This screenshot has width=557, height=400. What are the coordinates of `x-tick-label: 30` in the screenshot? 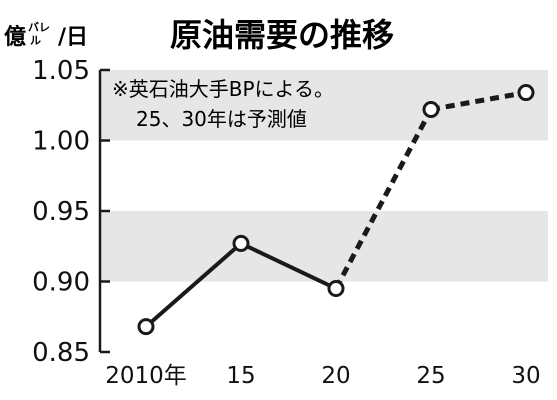 It's located at (525, 376).